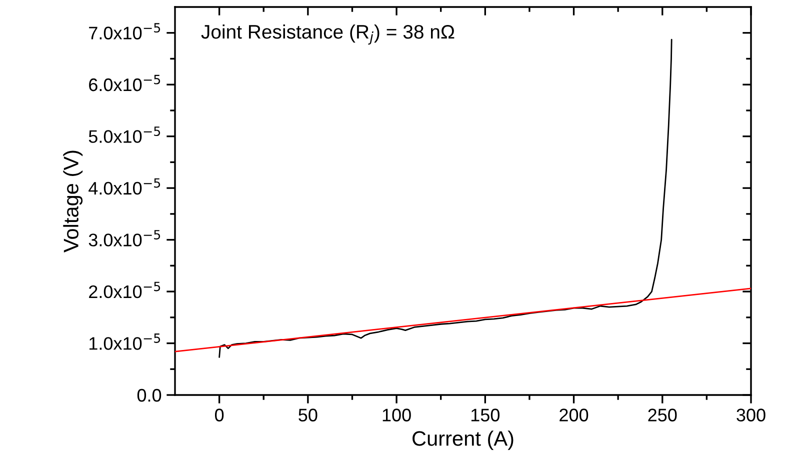  Describe the element at coordinates (124, 31) in the screenshot. I see `y-tick-label: 7.0x10$^{−5}$` at that location.